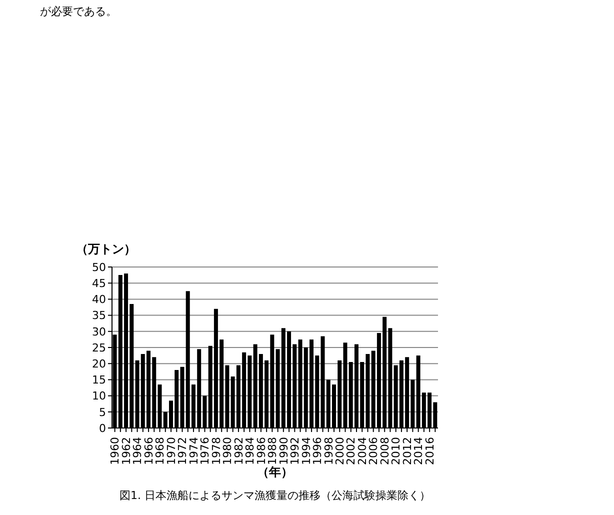 The image size is (614, 515). What do you see at coordinates (329, 451) in the screenshot?
I see `x-tick-label: 1998` at bounding box center [329, 451].